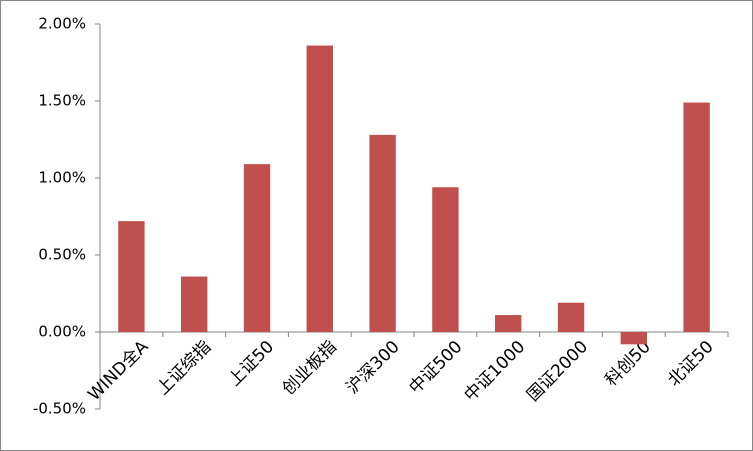 The height and width of the screenshot is (451, 753). What do you see at coordinates (59, 409) in the screenshot?
I see `y-tick-label: -0.50%` at bounding box center [59, 409].